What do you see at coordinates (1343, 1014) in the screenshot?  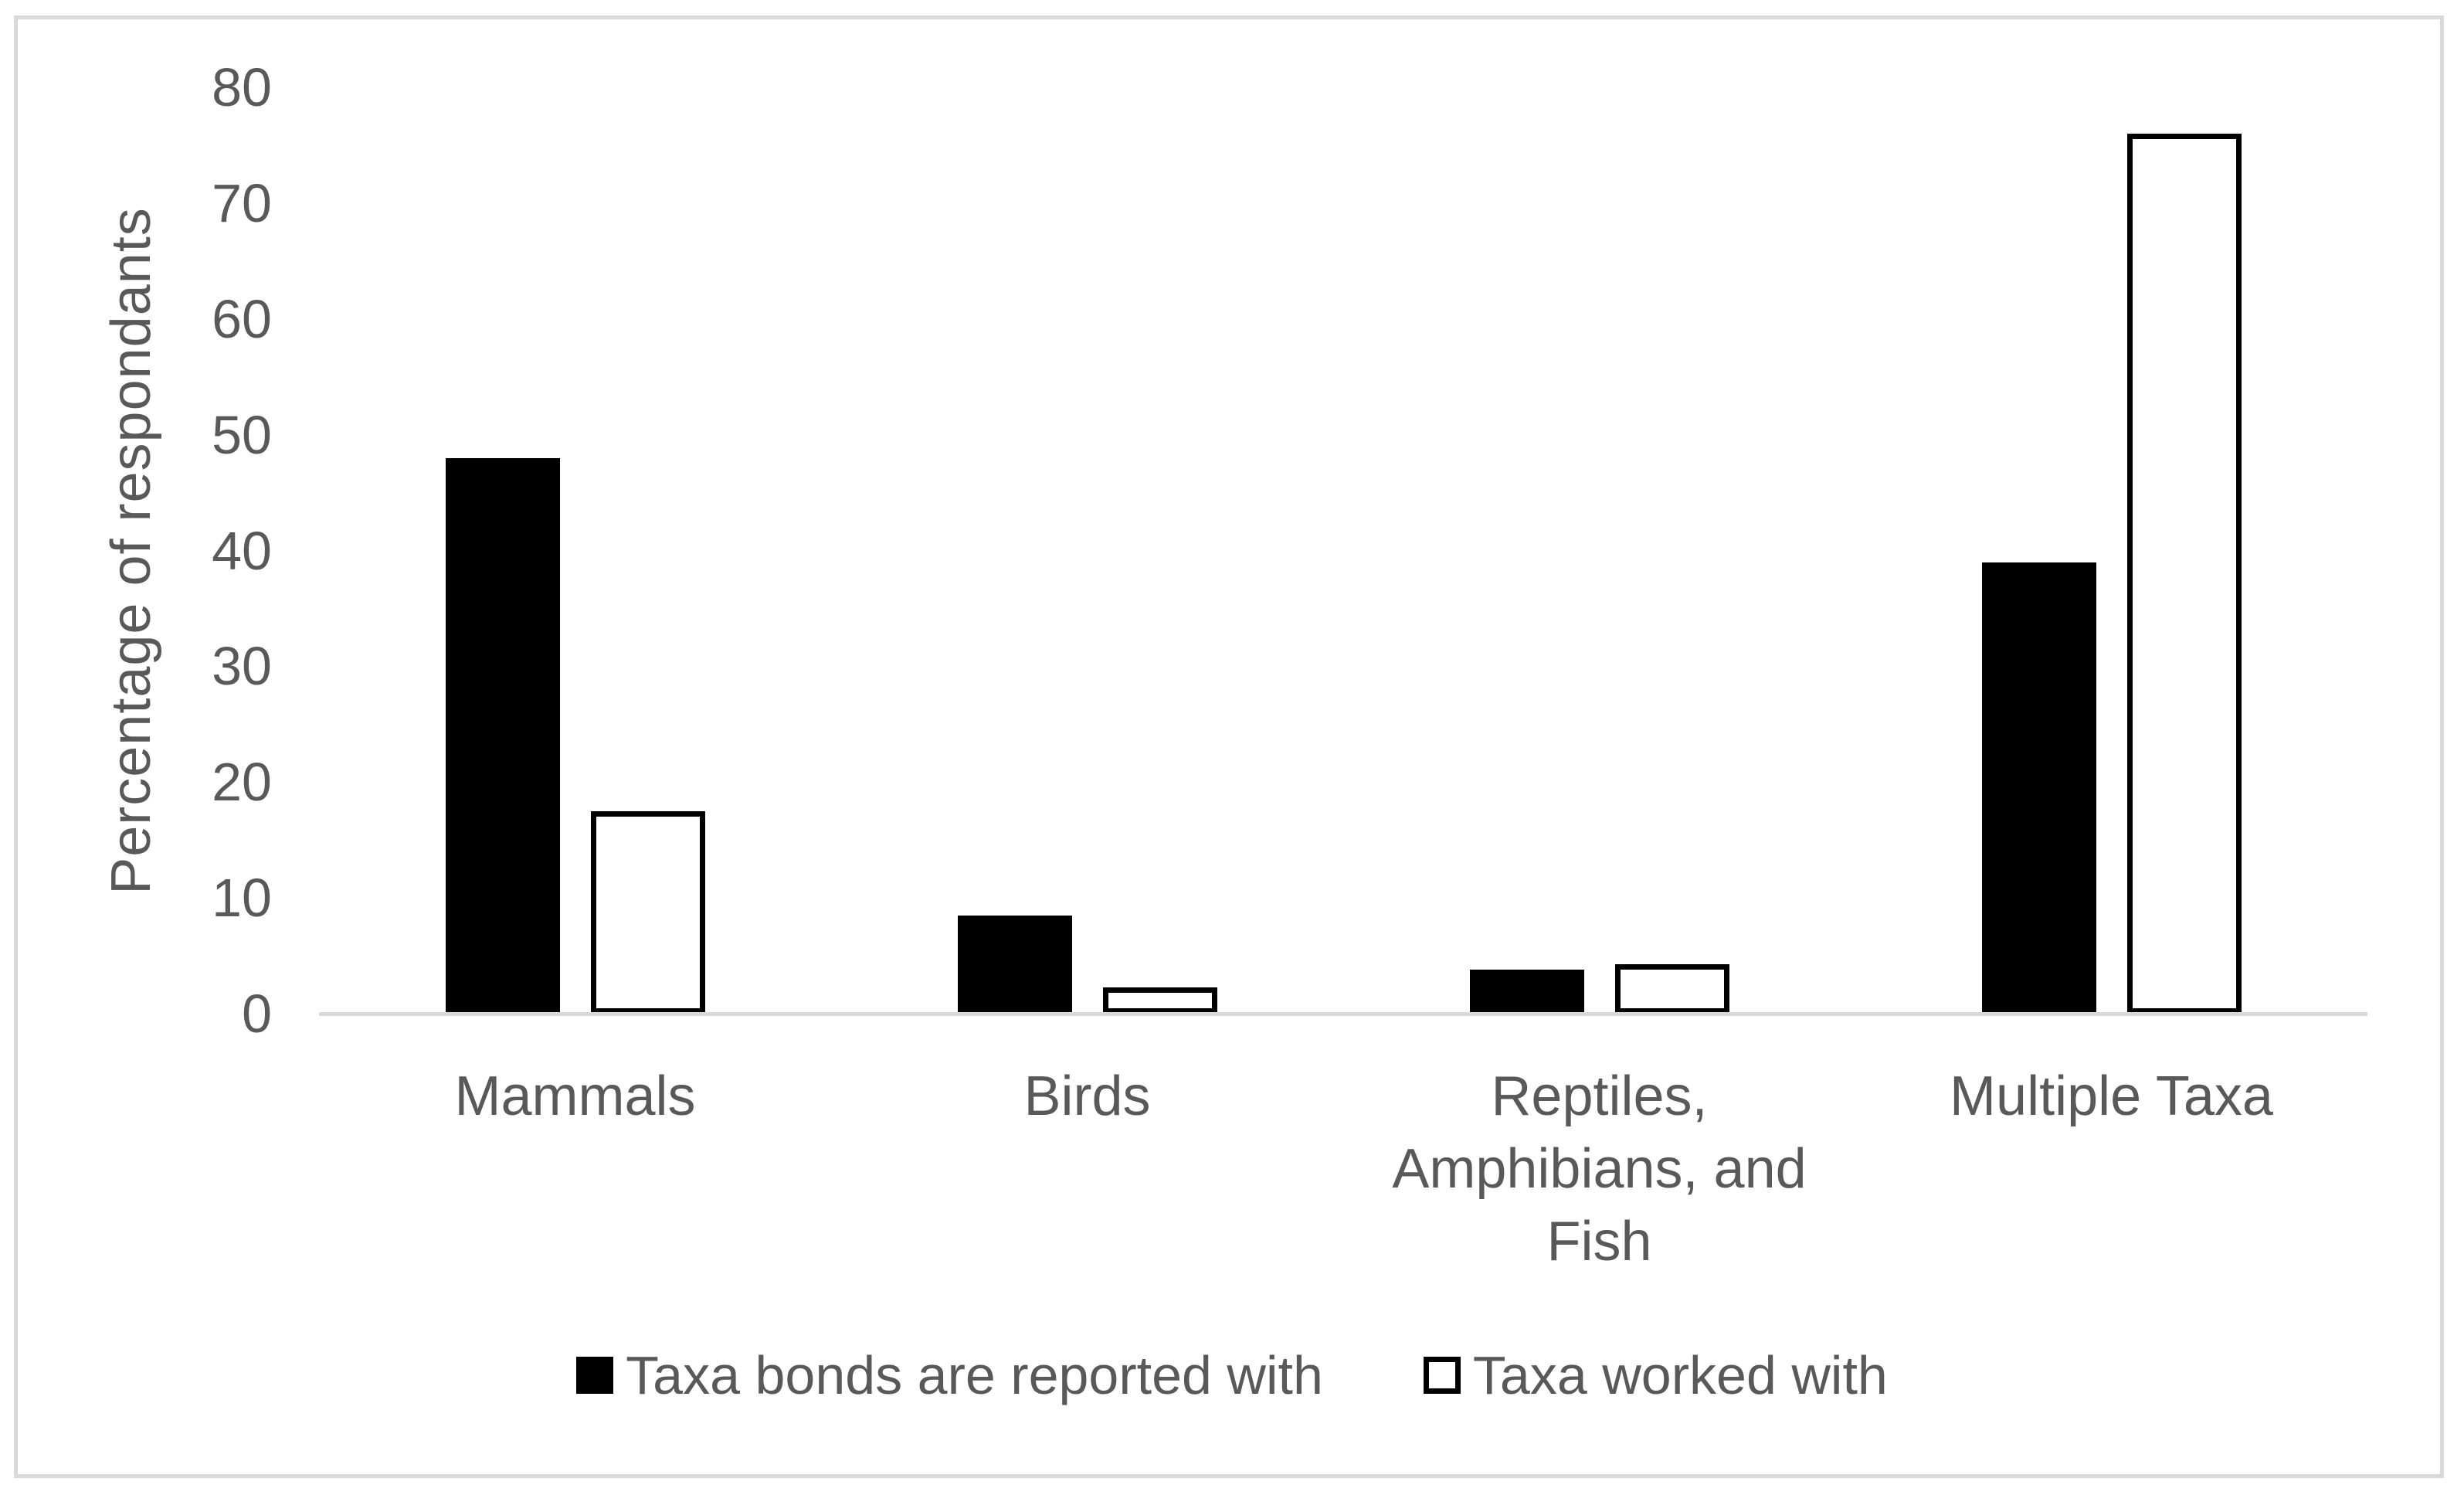 I see `x-axis-line` at bounding box center [1343, 1014].